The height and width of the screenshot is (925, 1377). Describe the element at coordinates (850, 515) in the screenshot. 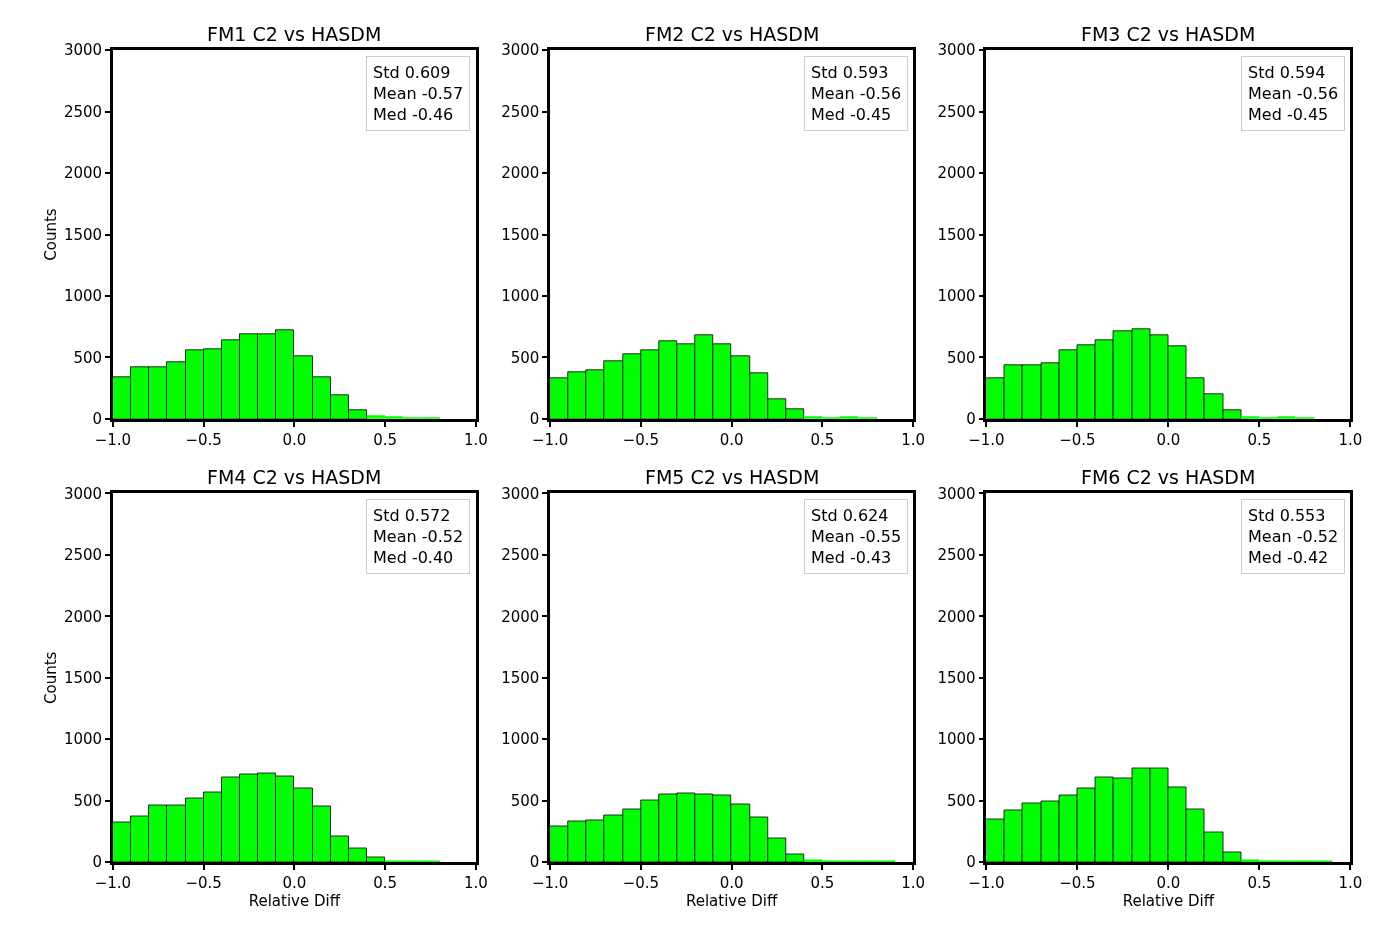

I see `annotation: Std 0.624` at that location.